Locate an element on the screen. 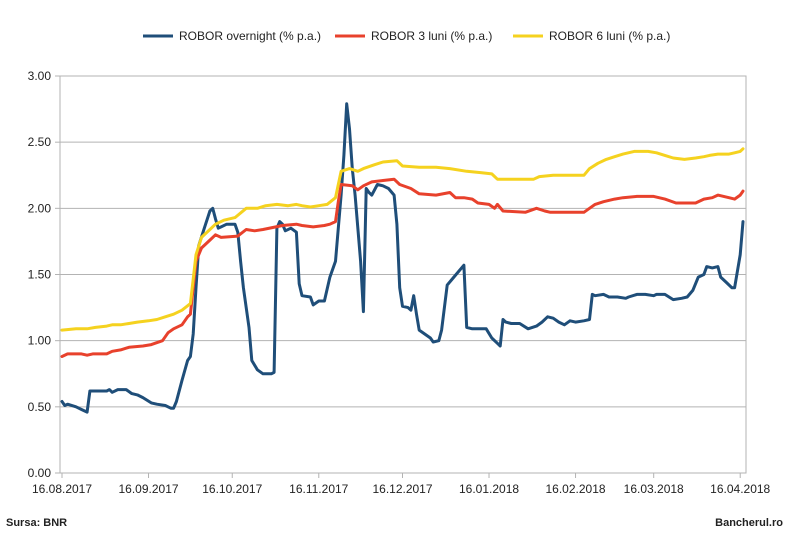  y-tick-label: 2.00 is located at coordinates (40, 208).